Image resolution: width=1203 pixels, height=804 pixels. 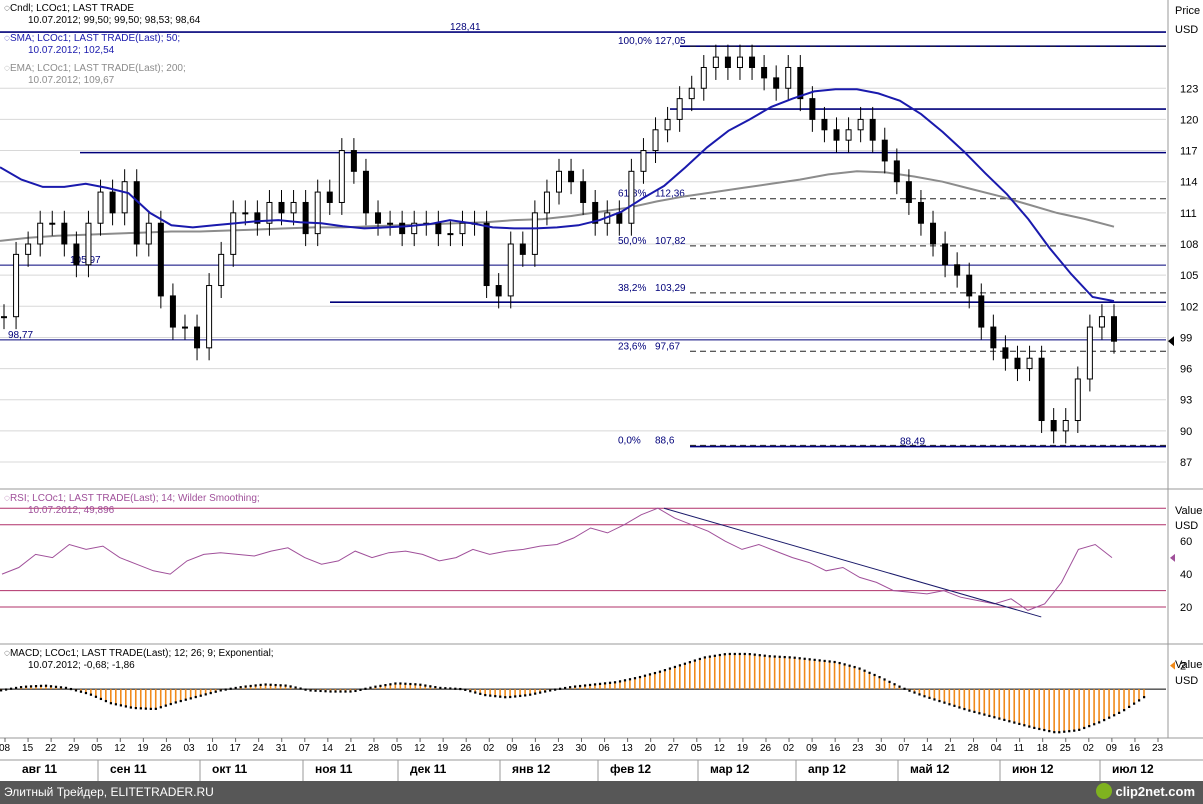 What do you see at coordinates (1187, 11) in the screenshot?
I see `price-axis-title: Price` at bounding box center [1187, 11].